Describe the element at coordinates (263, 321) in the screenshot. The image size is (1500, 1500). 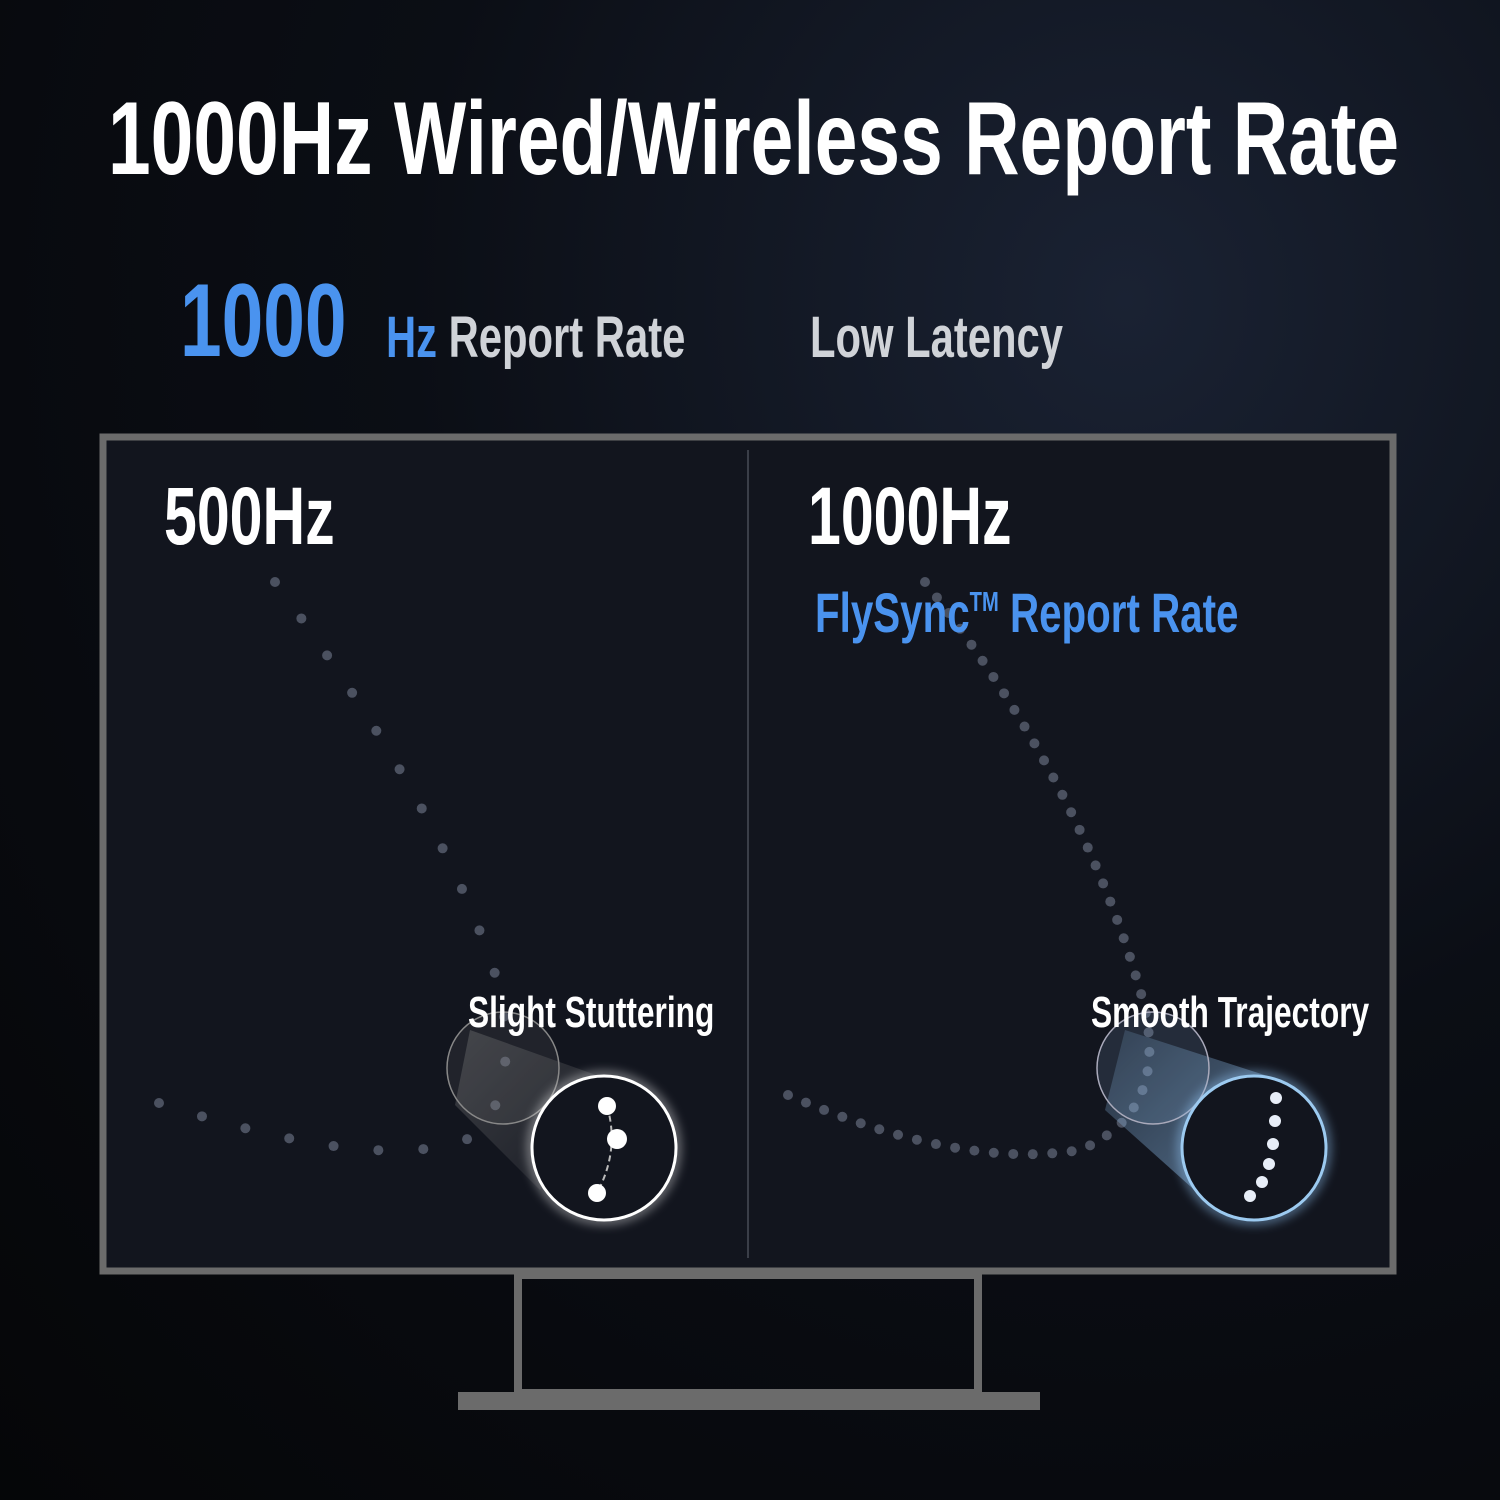
I see `headline-number: 1000` at that location.